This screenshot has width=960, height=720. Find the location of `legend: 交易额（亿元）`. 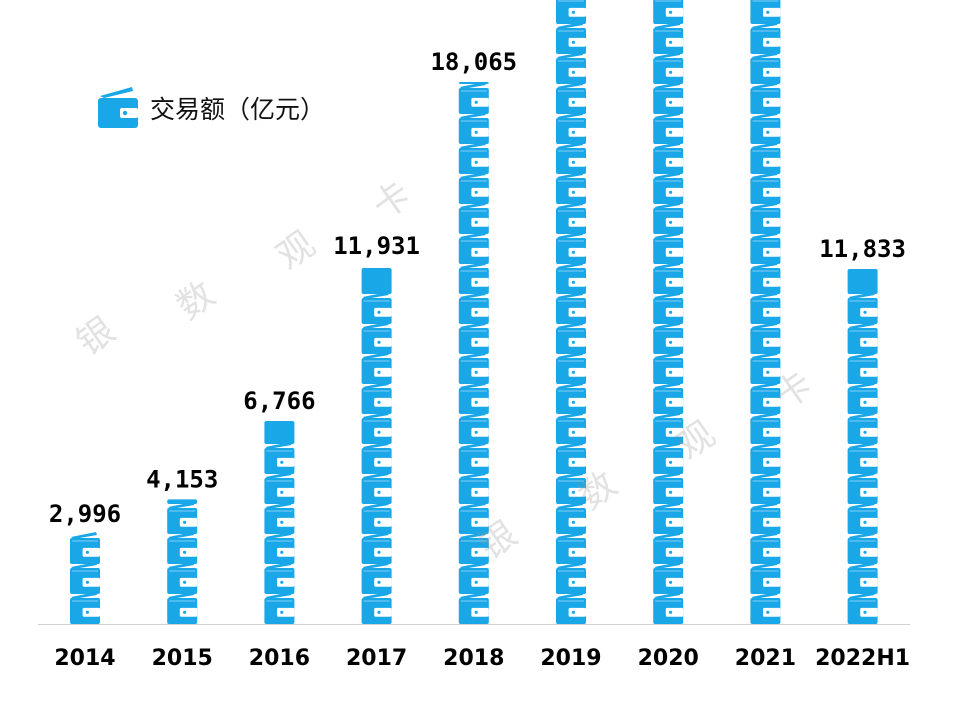

legend: 交易额（亿元） is located at coordinates (210, 108).